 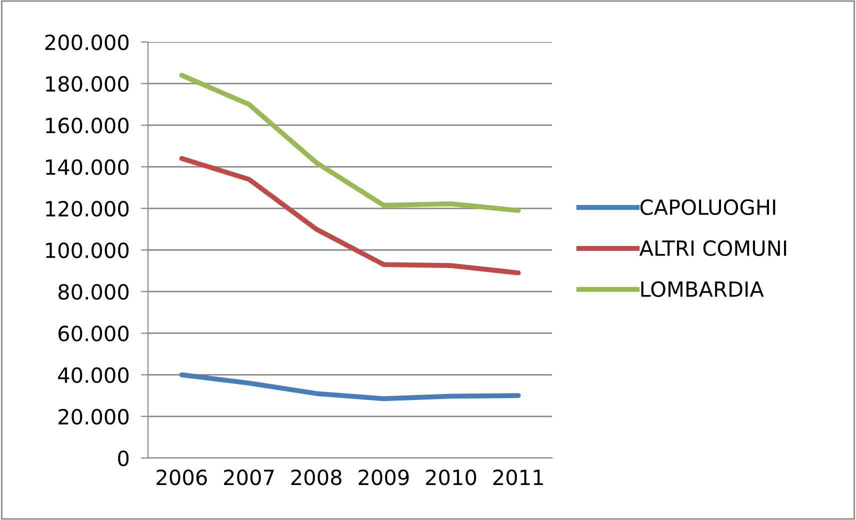 I want to click on y-tick-label: 120.000, so click(x=87, y=208).